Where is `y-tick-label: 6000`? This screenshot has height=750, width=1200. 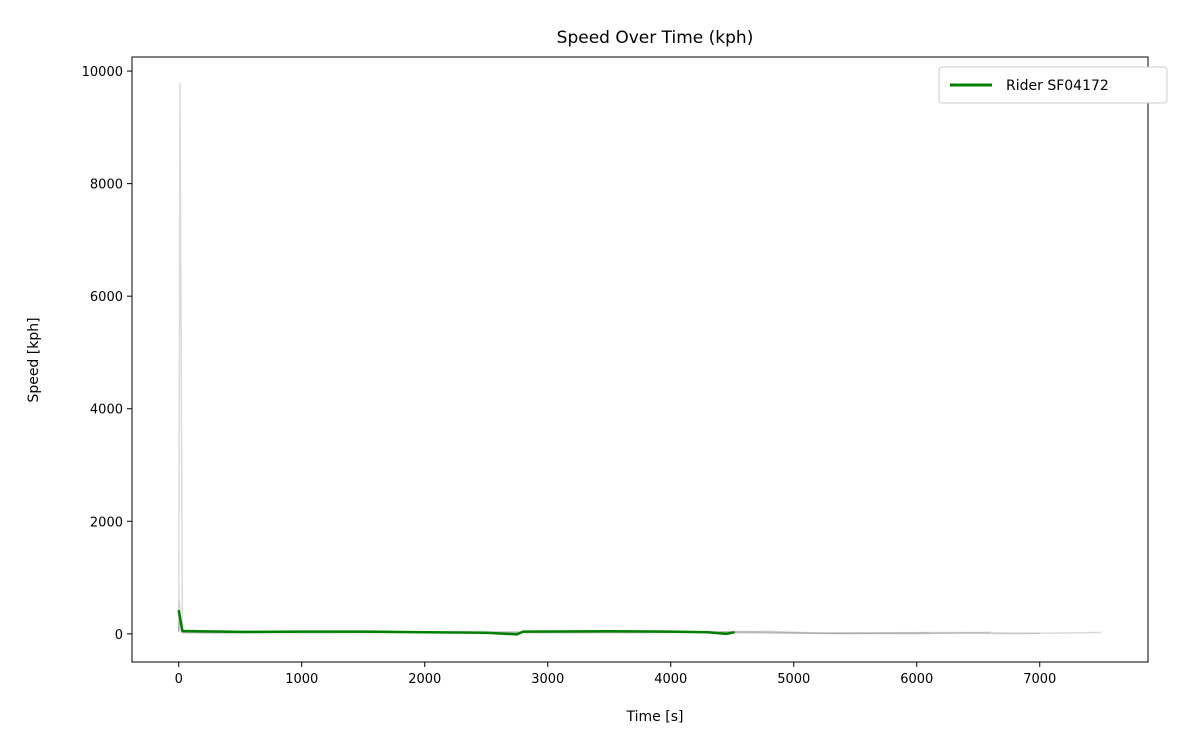 y-tick-label: 6000 is located at coordinates (106, 297).